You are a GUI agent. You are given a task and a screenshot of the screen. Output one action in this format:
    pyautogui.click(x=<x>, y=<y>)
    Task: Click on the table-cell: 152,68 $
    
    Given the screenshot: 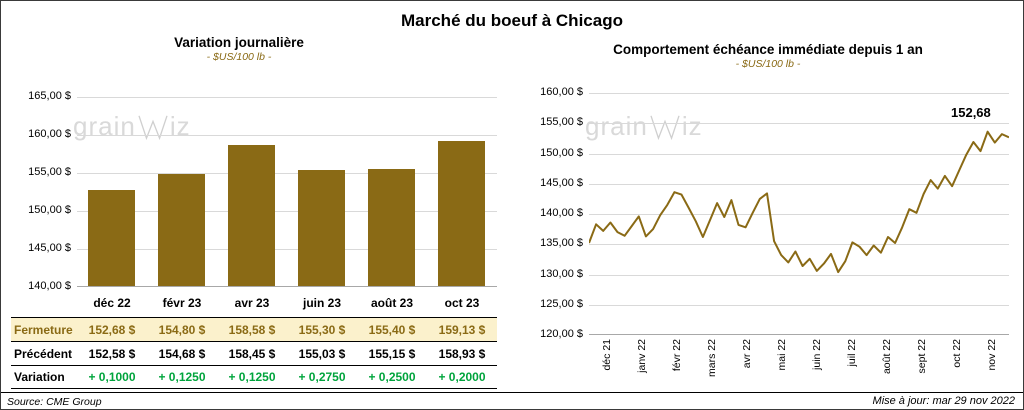 What is the action you would take?
    pyautogui.click(x=112, y=329)
    